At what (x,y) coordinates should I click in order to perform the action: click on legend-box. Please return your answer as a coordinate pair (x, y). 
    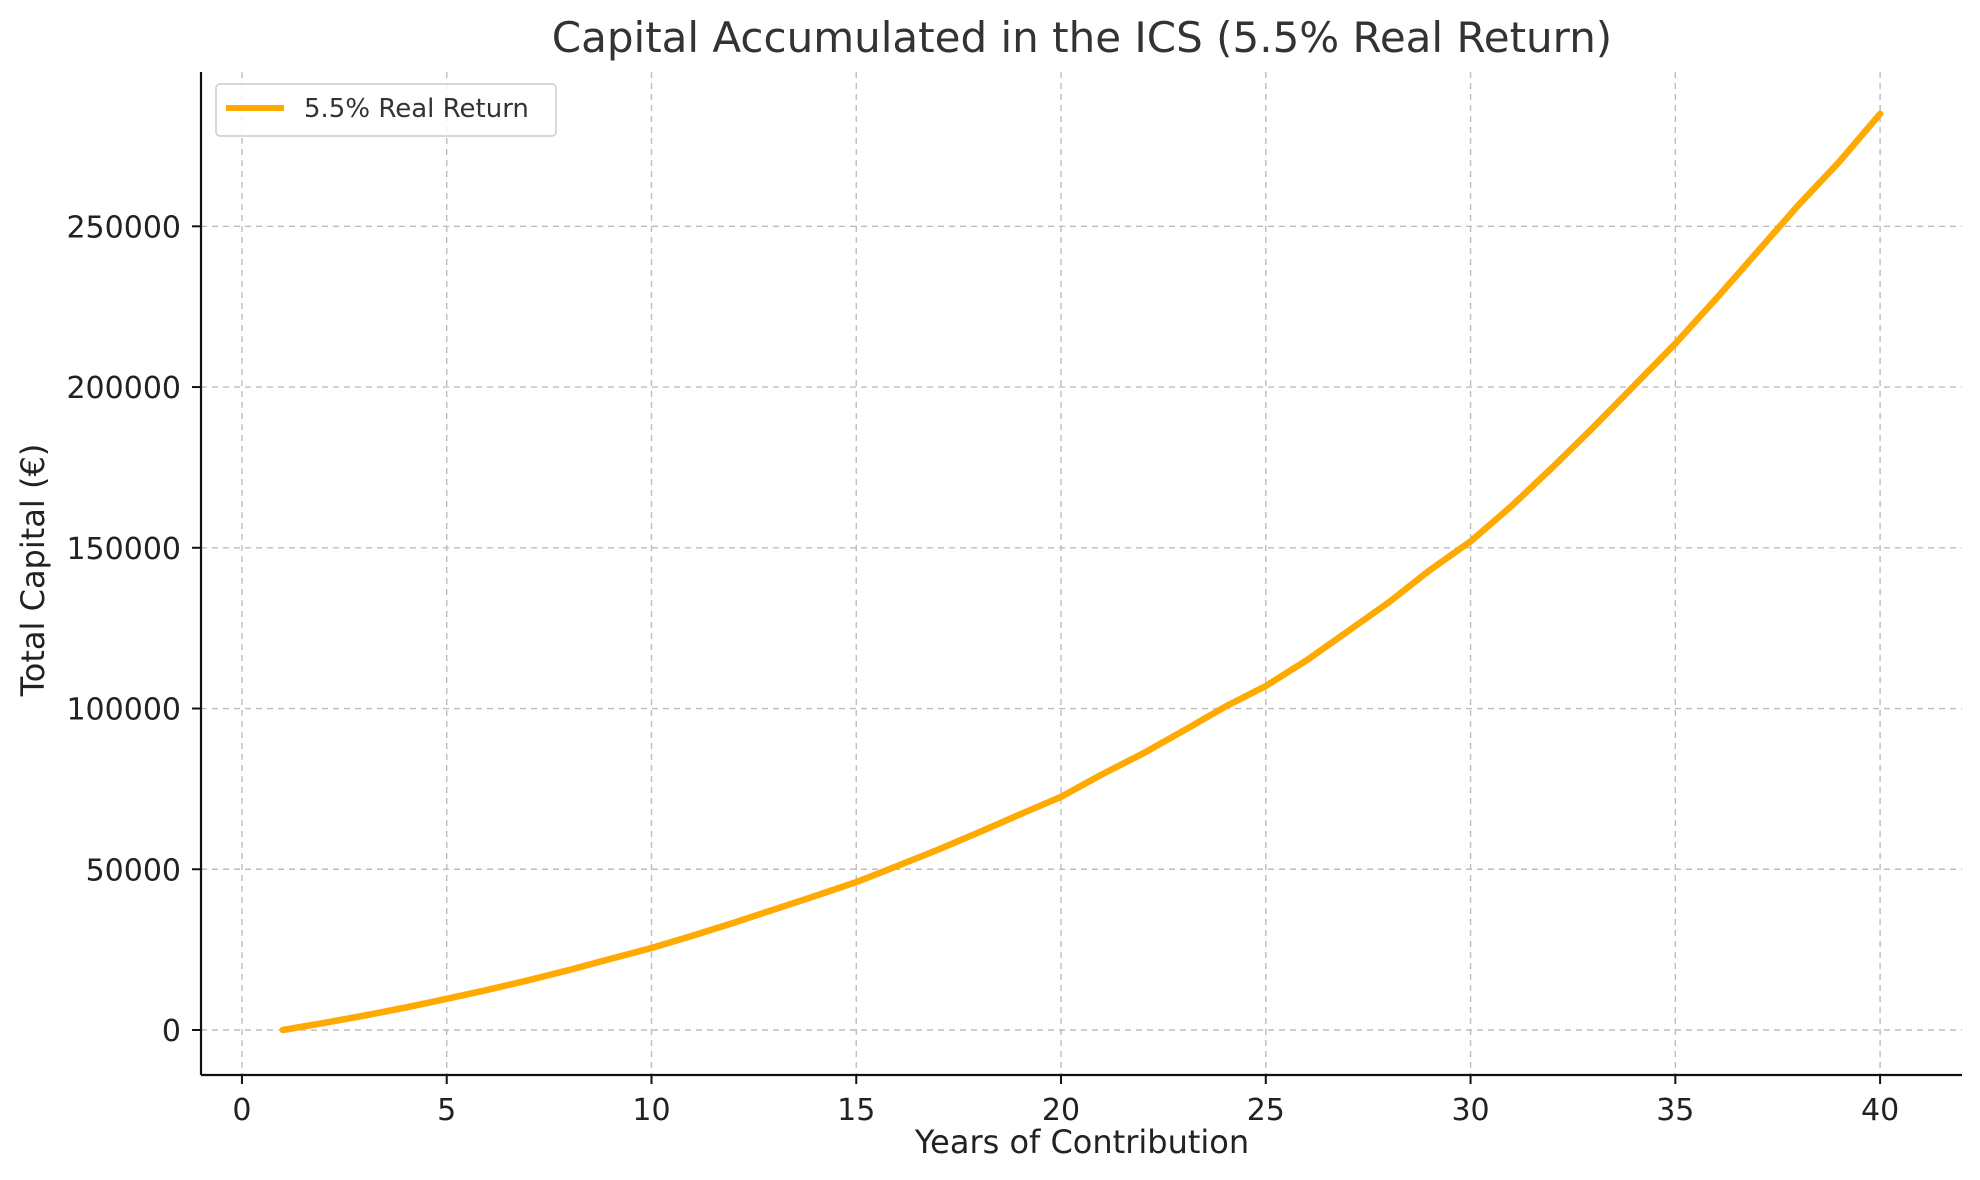
    Looking at the image, I should click on (386, 110).